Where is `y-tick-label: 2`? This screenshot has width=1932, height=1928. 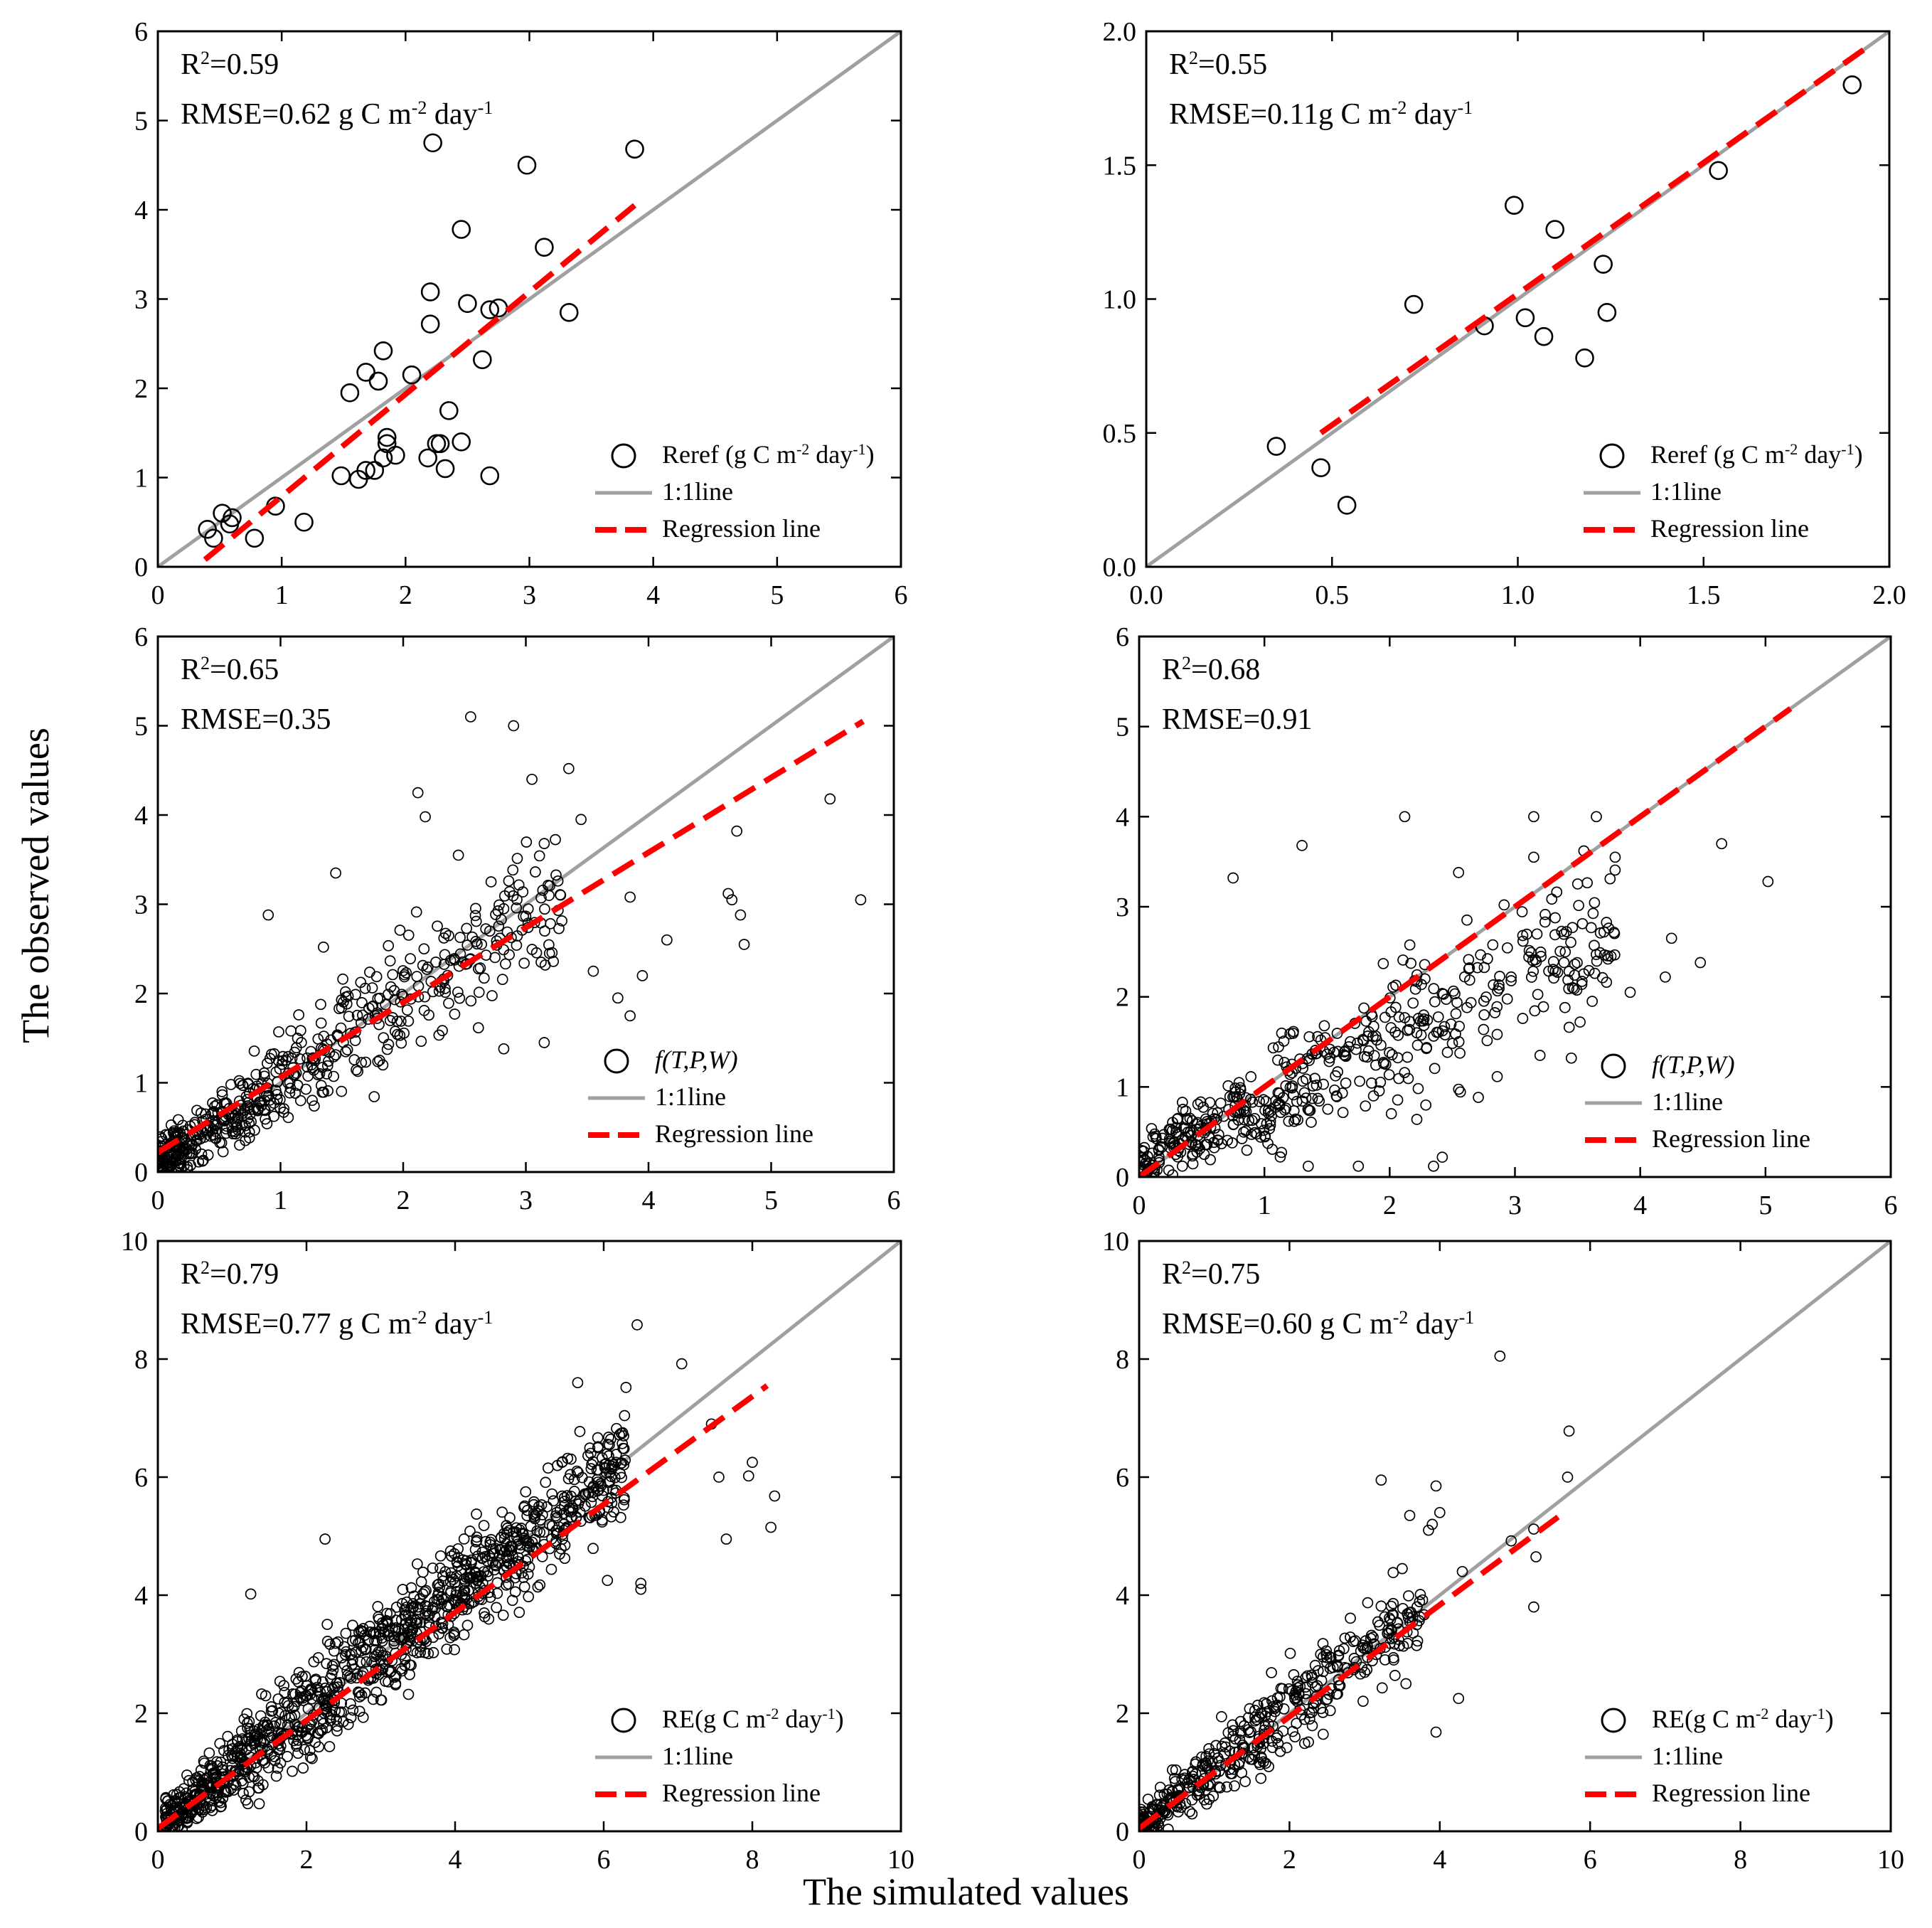 y-tick-label: 2 is located at coordinates (141, 1714).